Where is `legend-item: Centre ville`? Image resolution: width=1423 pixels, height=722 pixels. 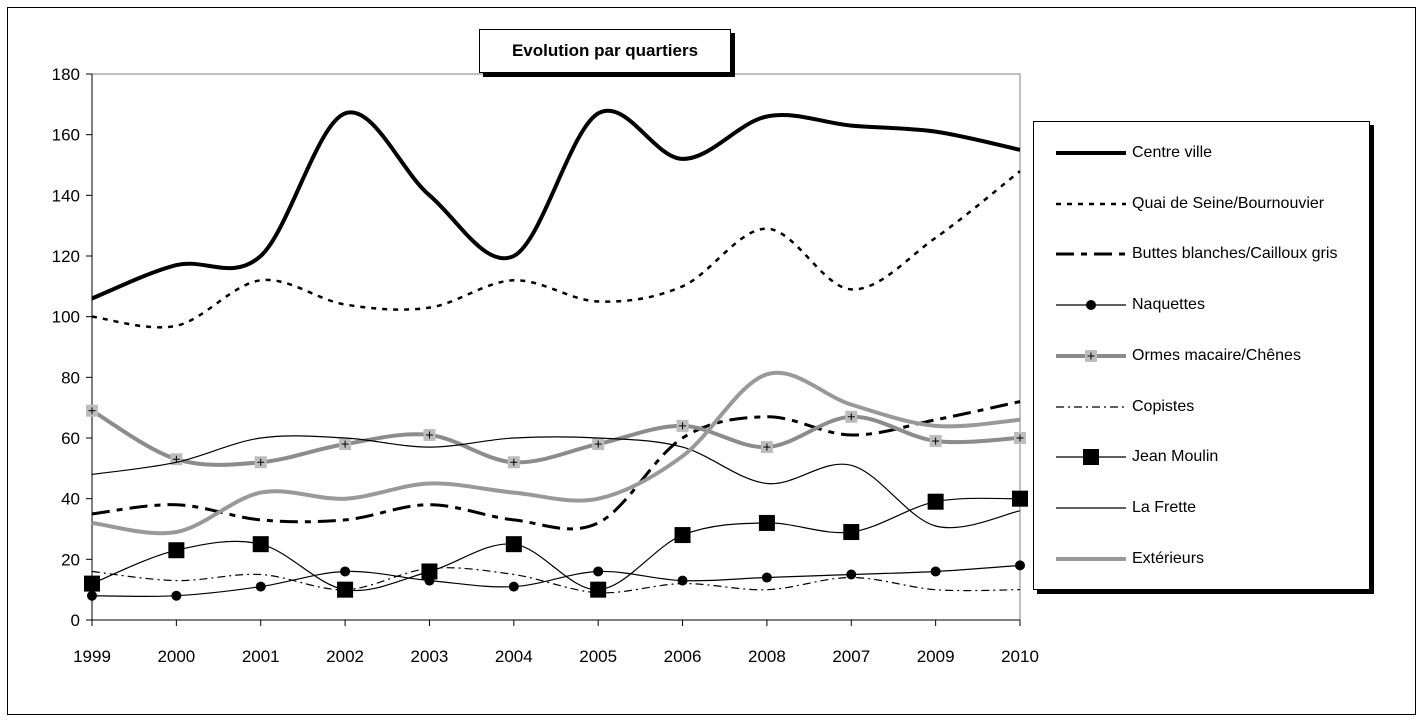 legend-item: Centre ville is located at coordinates (1201, 153).